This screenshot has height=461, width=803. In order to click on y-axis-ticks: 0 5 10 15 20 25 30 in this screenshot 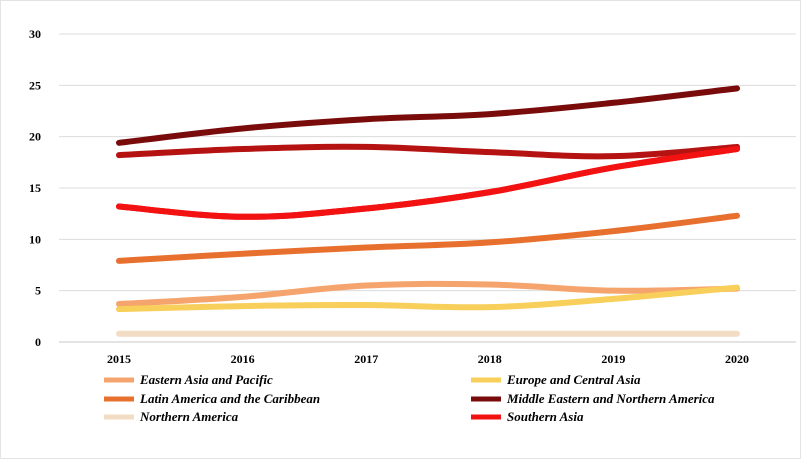, I will do `click(35, 188)`.